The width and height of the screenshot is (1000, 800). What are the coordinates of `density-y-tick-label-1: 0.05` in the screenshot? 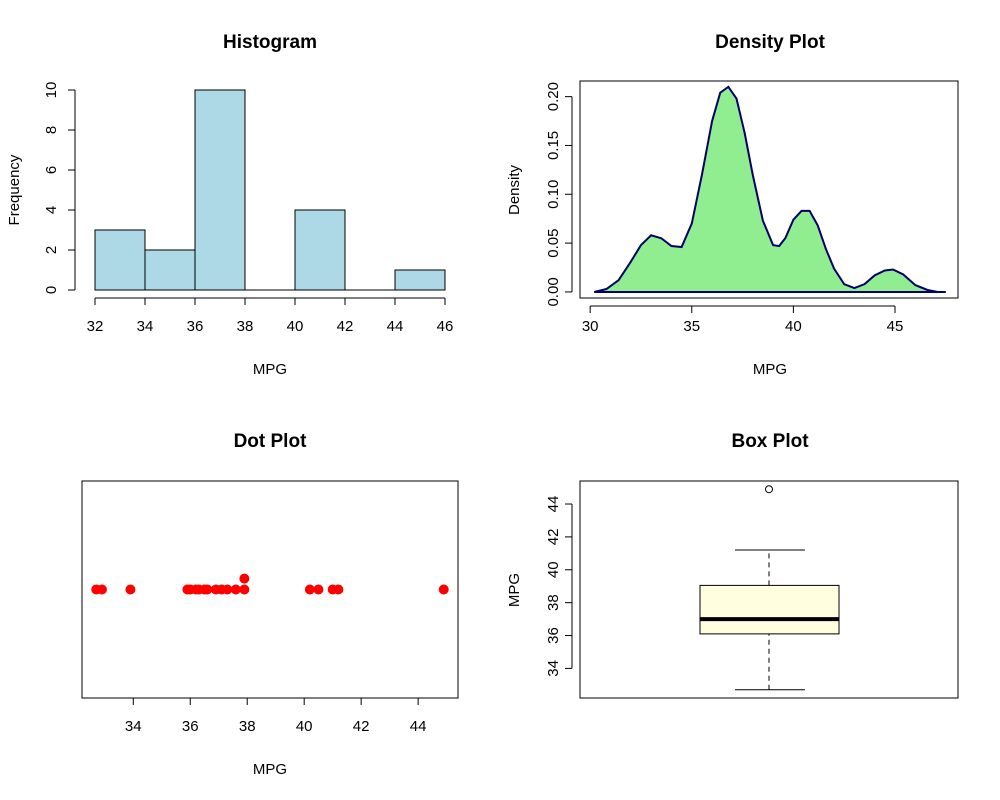 It's located at (553, 243).